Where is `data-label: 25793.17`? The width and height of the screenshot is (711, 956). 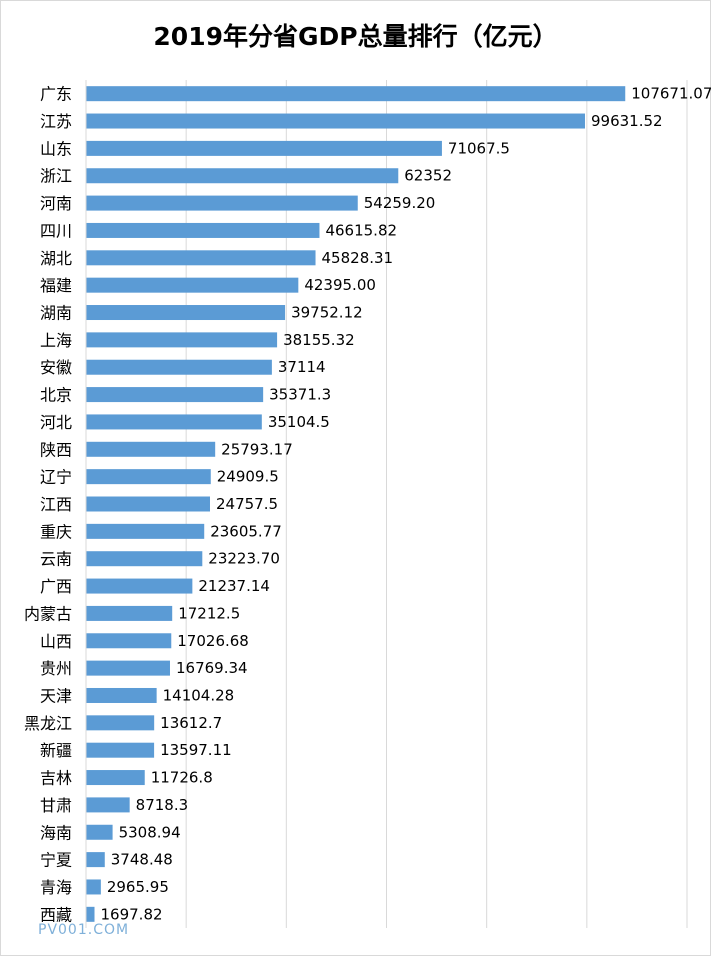 data-label: 25793.17 is located at coordinates (257, 449).